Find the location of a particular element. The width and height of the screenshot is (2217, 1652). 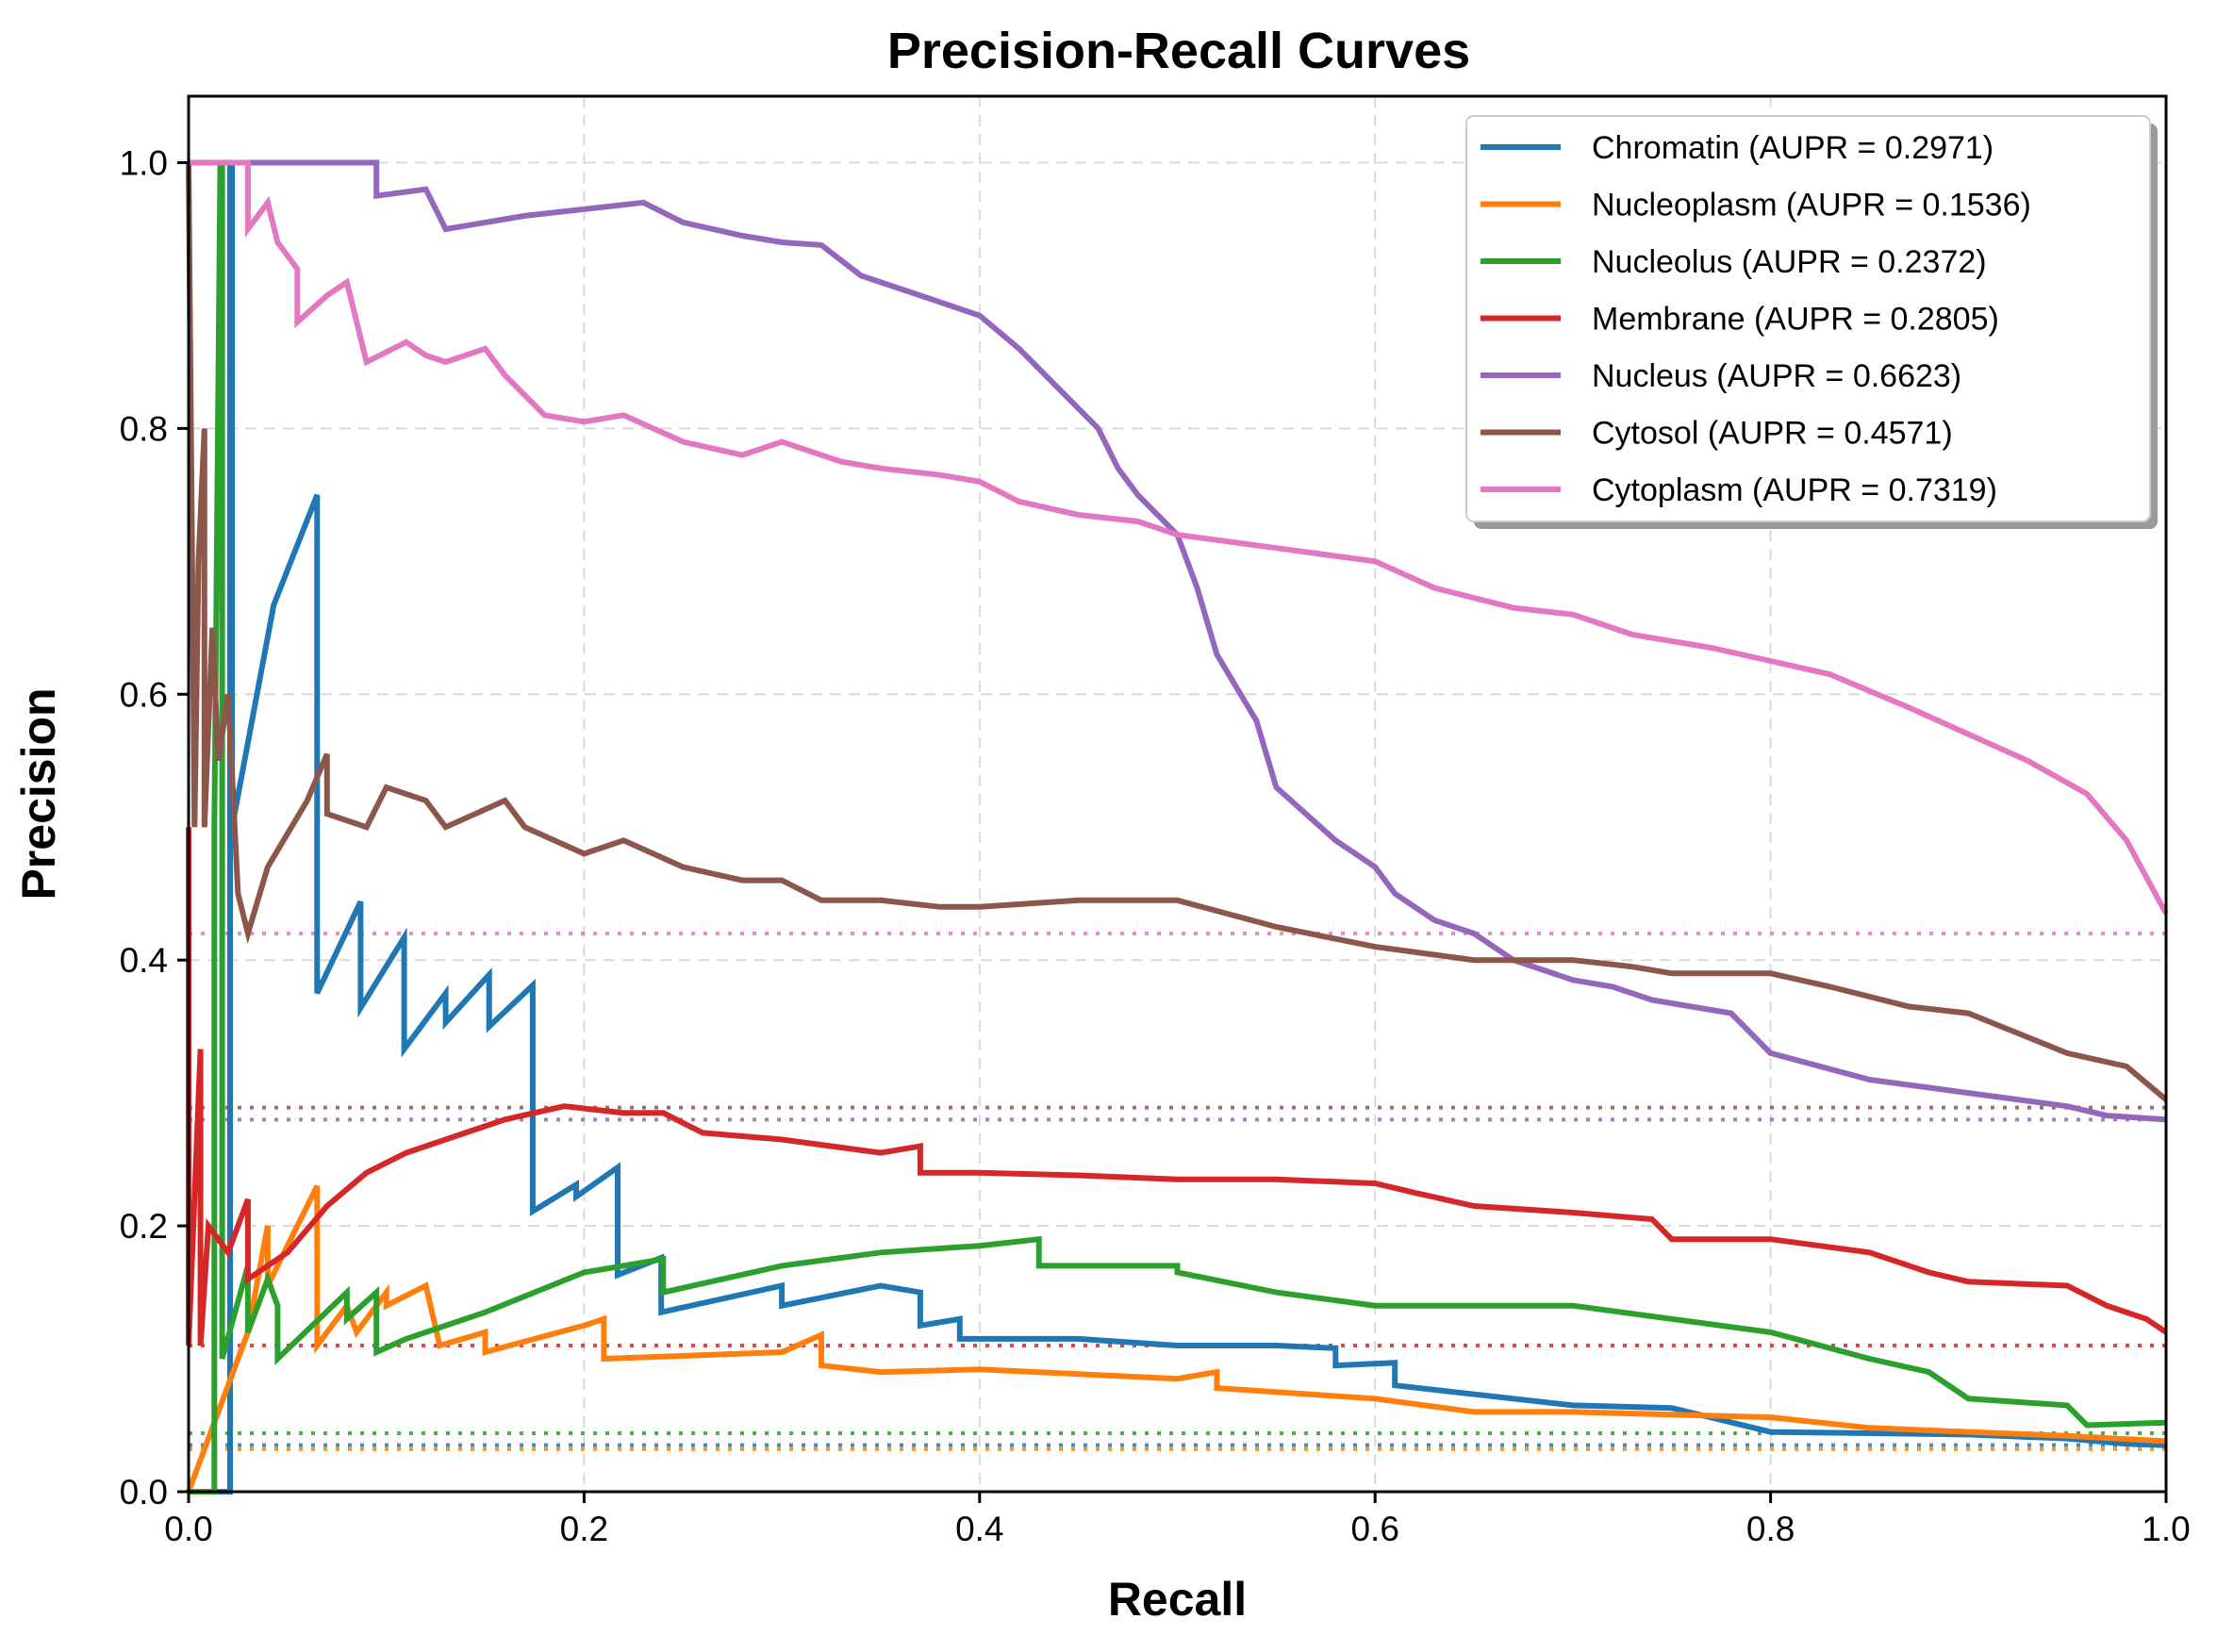

x-axis-label: Recall is located at coordinates (1177, 1599).